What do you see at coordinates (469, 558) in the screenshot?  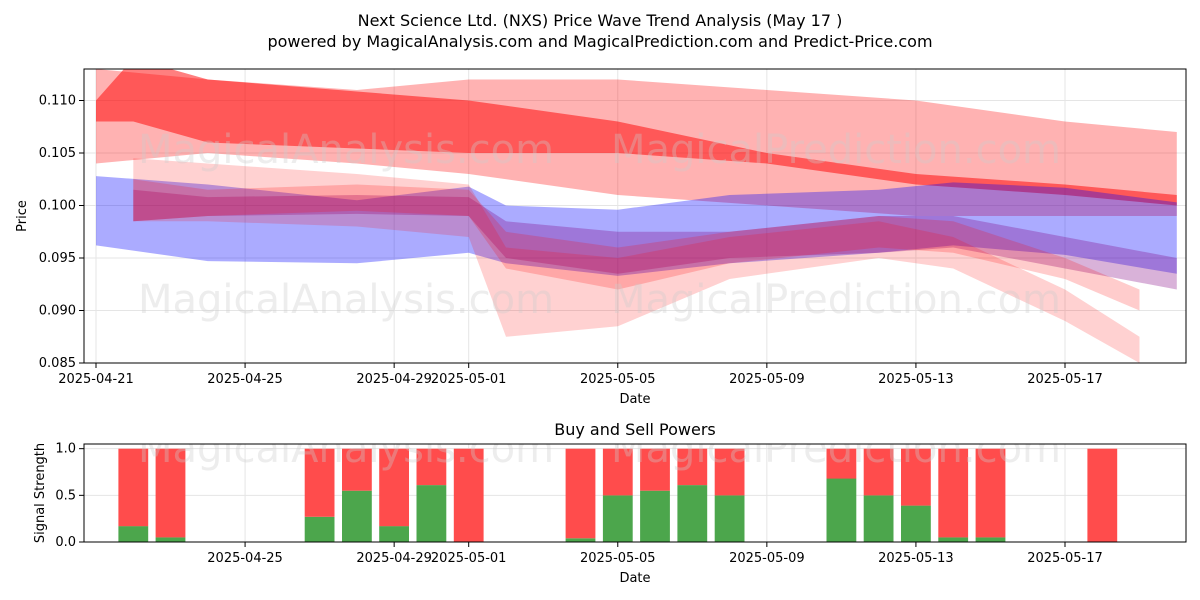 I see `powers-x-tick-label: 2025-05-01` at bounding box center [469, 558].